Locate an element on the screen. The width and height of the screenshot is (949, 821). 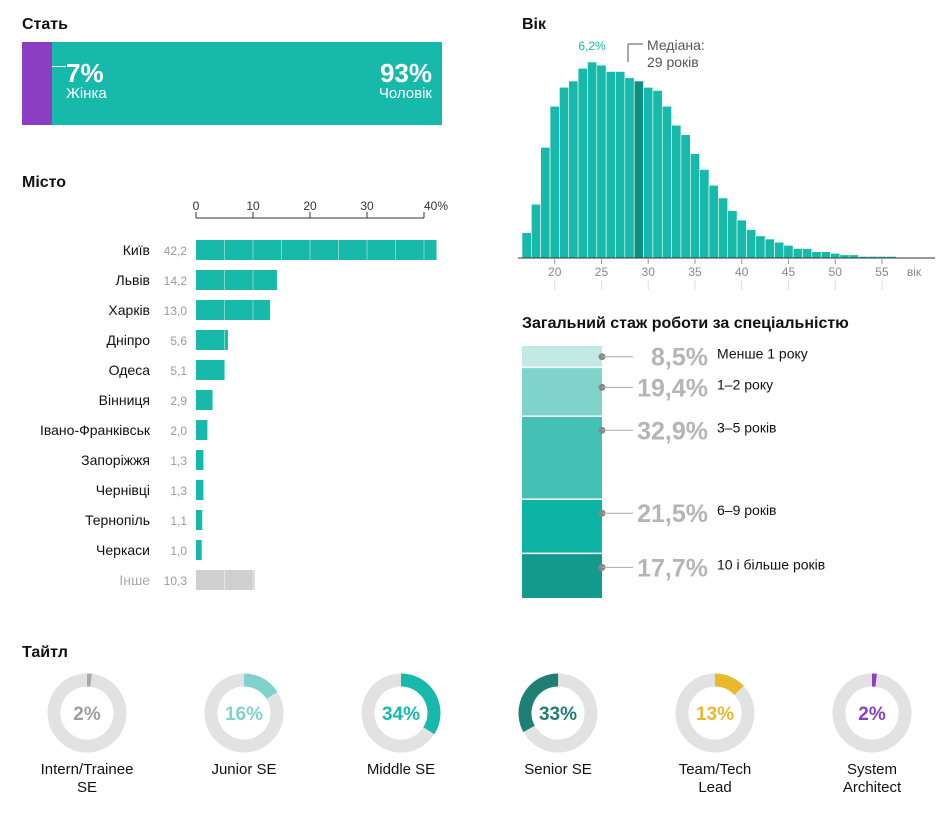
experience-label: 1–2 року is located at coordinates (745, 384).